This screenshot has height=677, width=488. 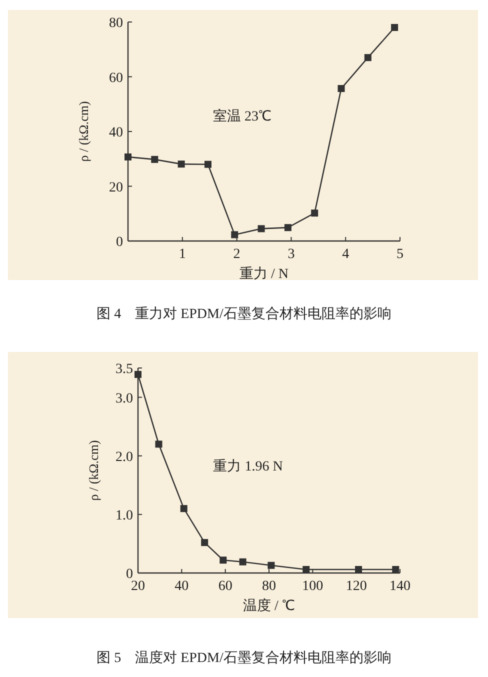 I want to click on x-tick-label: 40, so click(x=181, y=586).